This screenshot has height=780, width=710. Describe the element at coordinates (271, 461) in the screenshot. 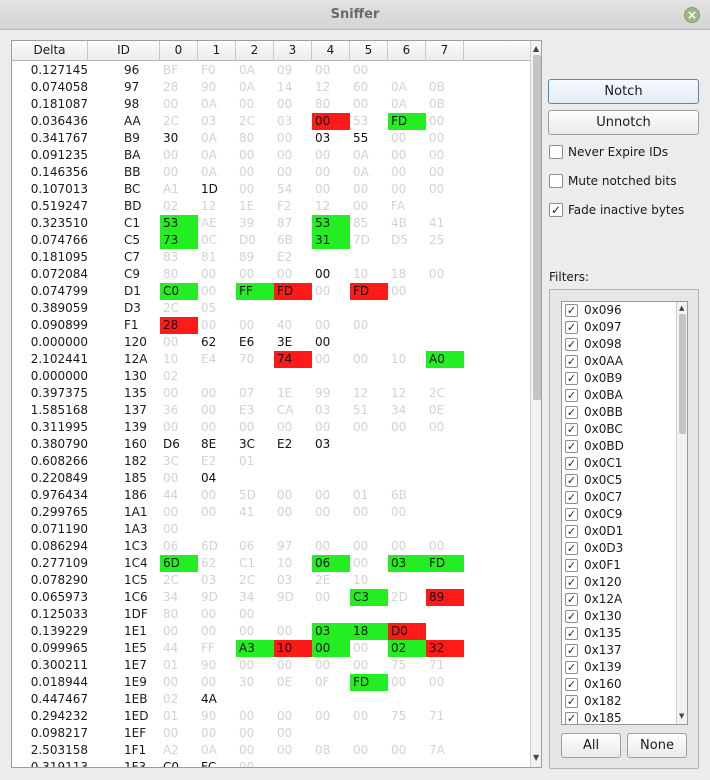

I see `table-row: 0.608266 182 3C E2 01` at that location.